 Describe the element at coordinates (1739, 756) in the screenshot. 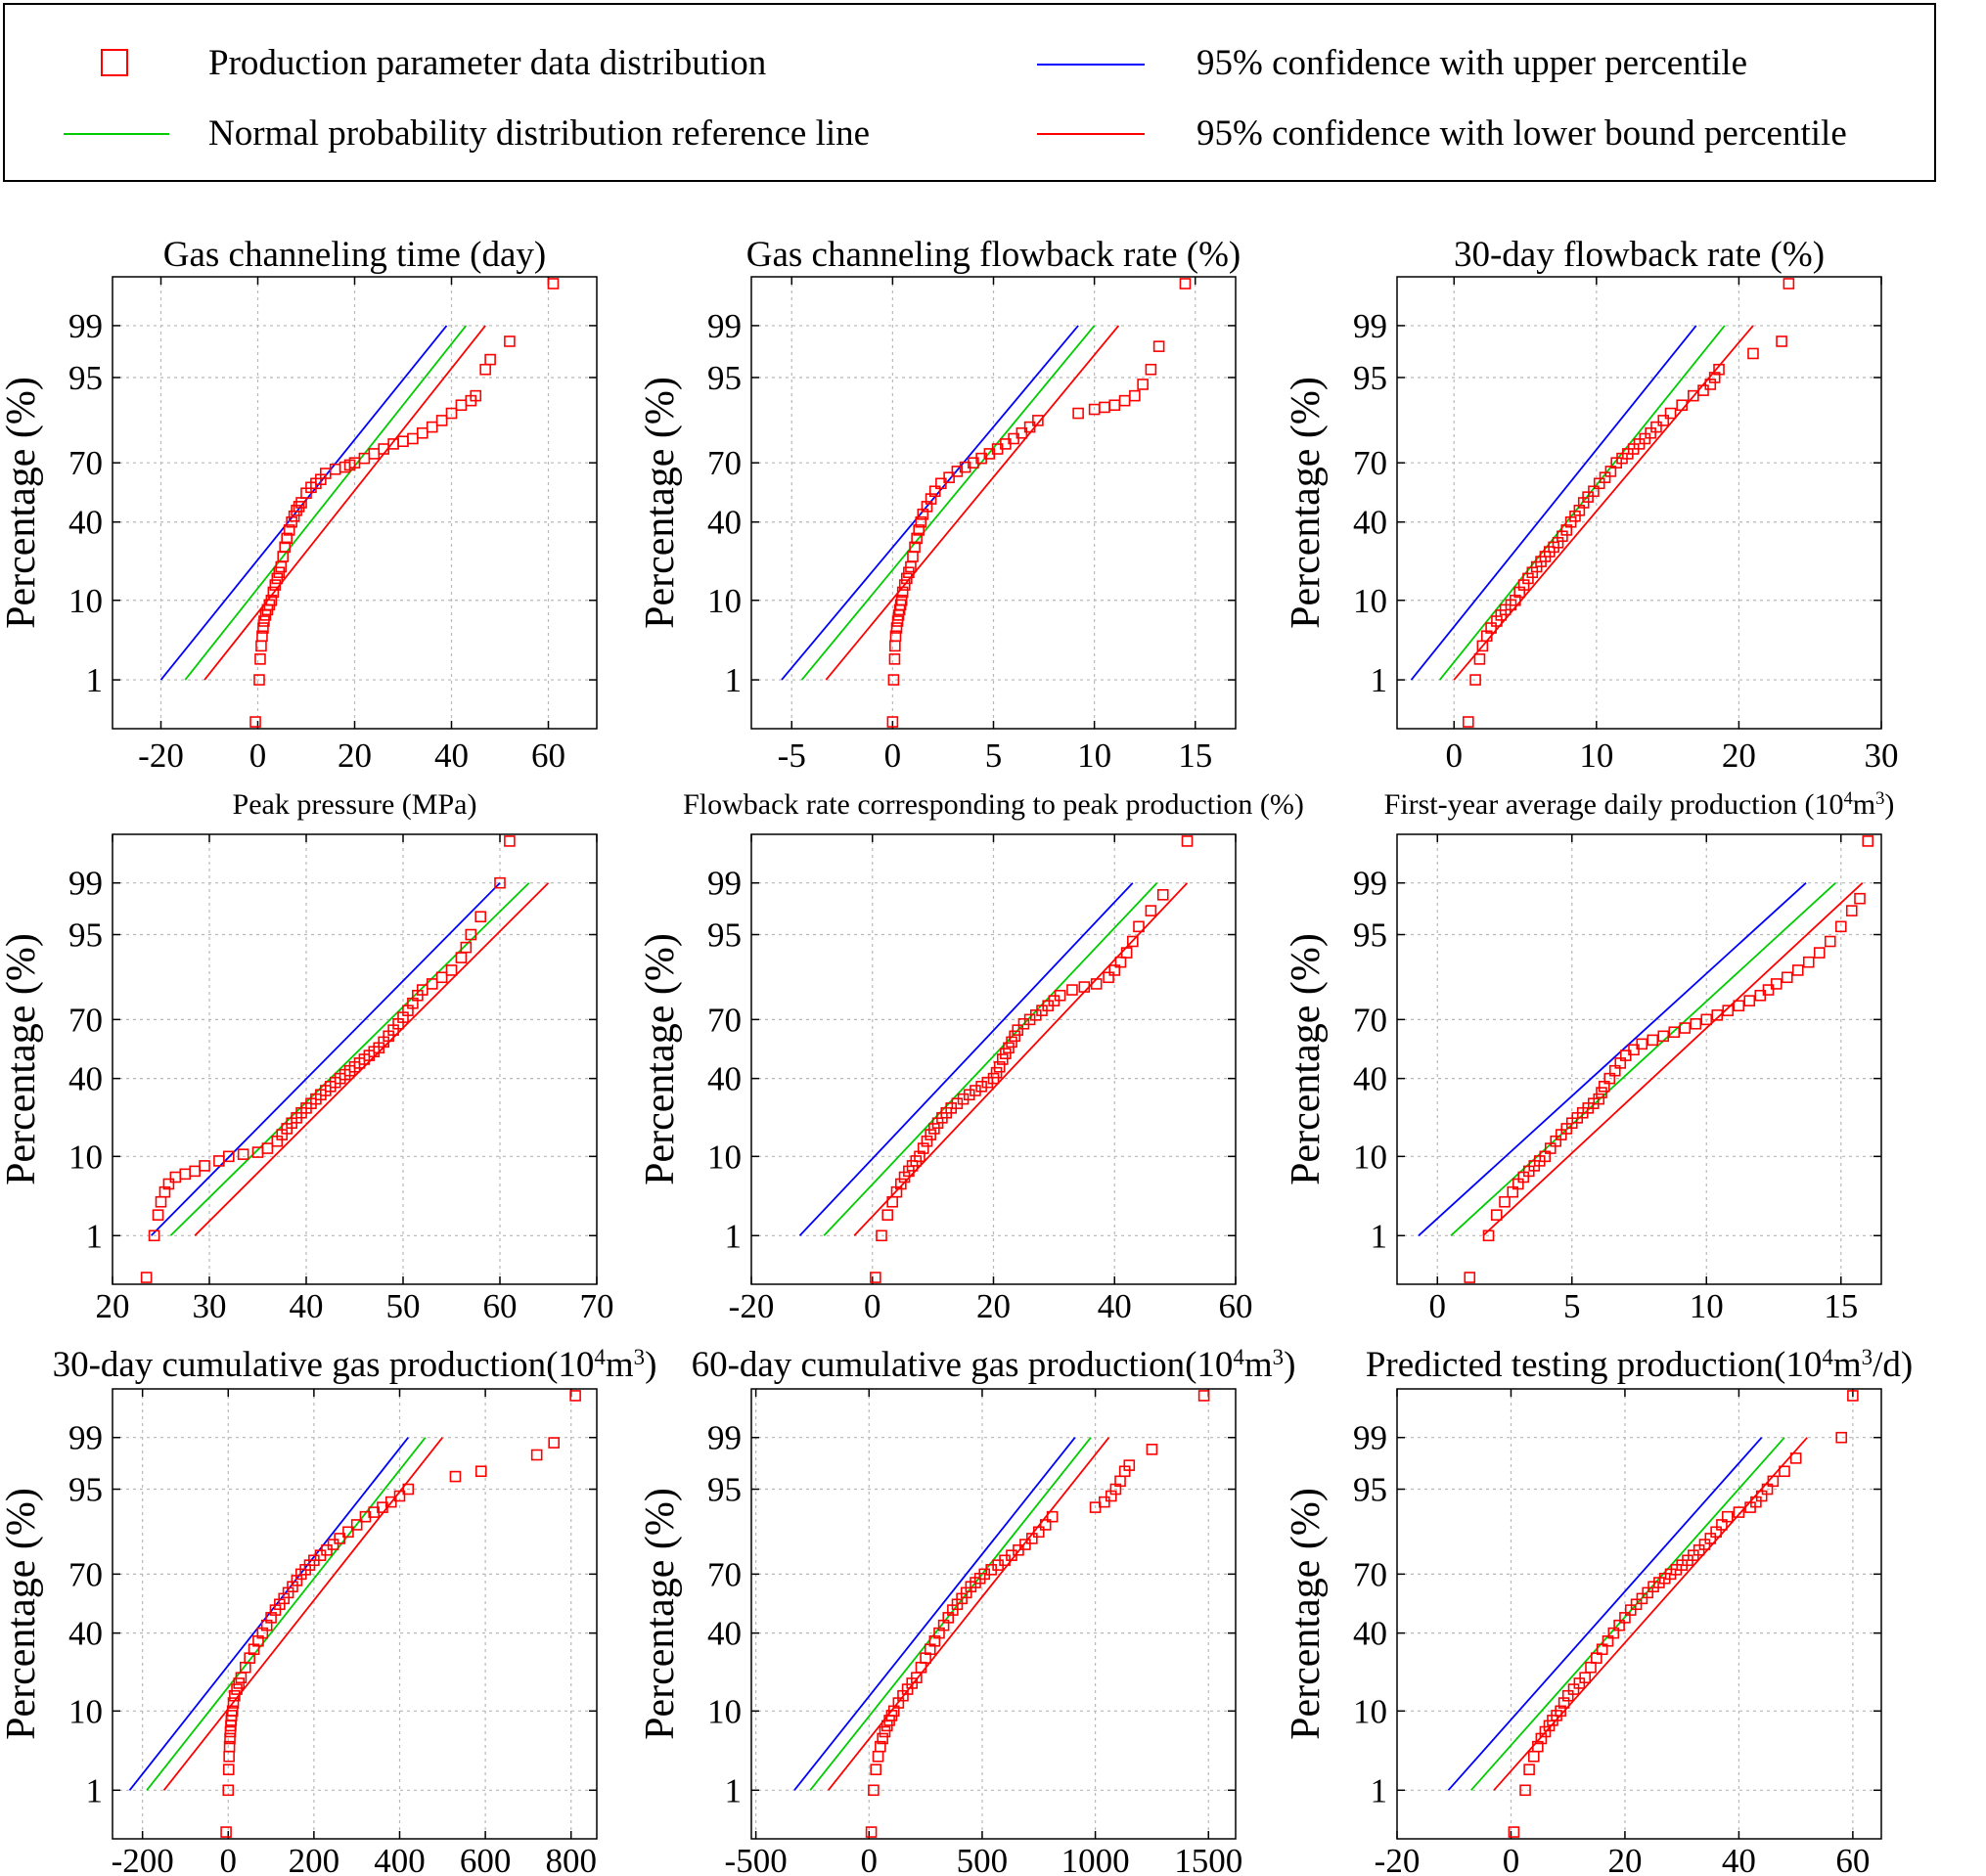

I see `x-tick-label: 20` at that location.